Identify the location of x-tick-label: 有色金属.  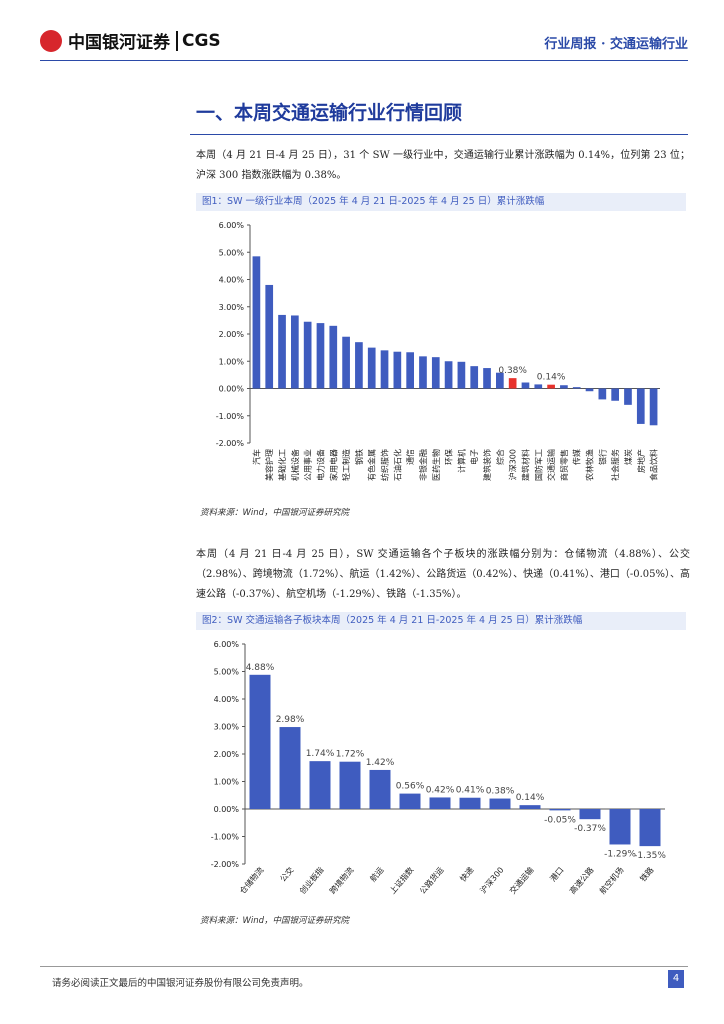
(372, 465).